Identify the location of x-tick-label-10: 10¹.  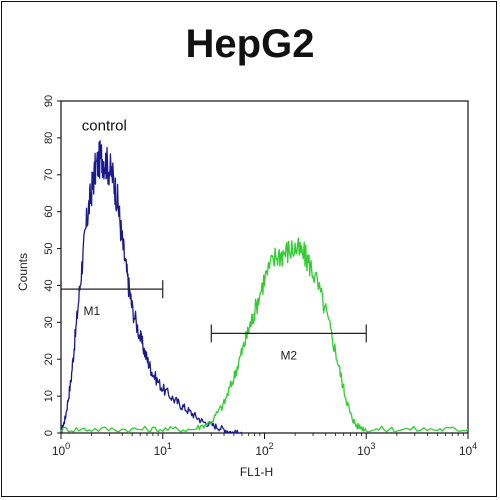
(163, 449).